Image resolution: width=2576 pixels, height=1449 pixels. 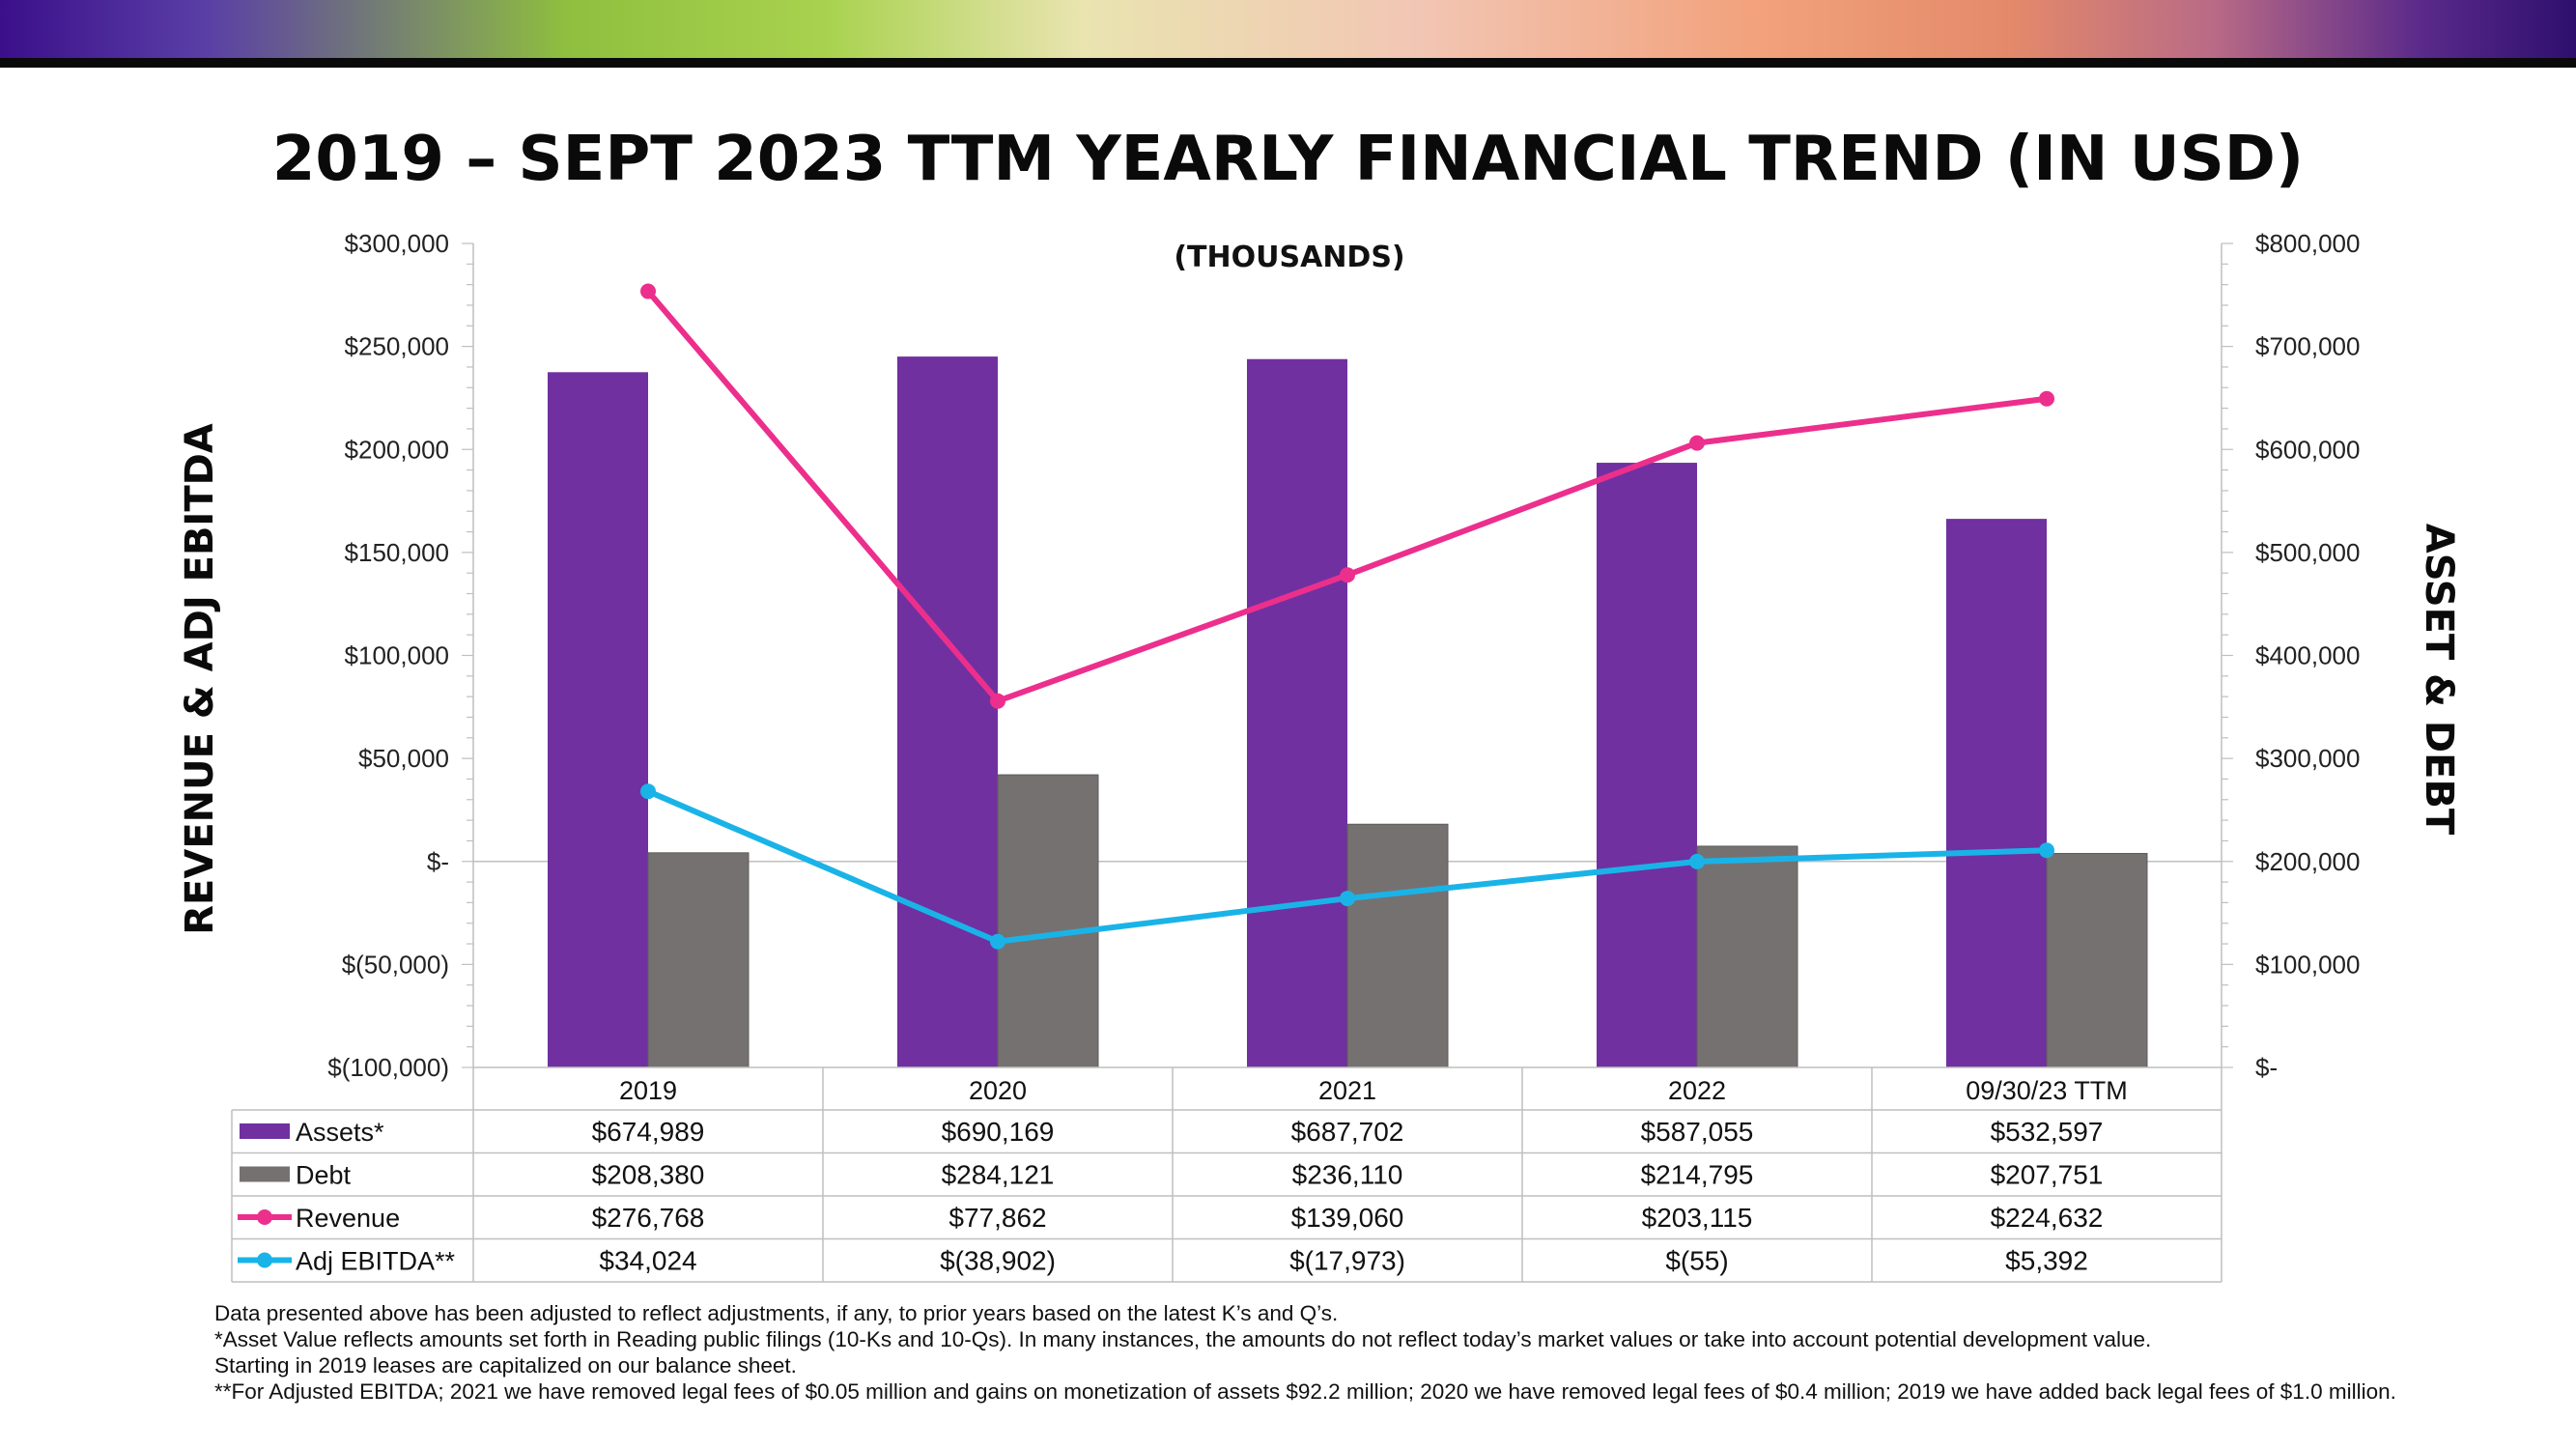 I want to click on legend-label: Revenue, so click(x=348, y=1218).